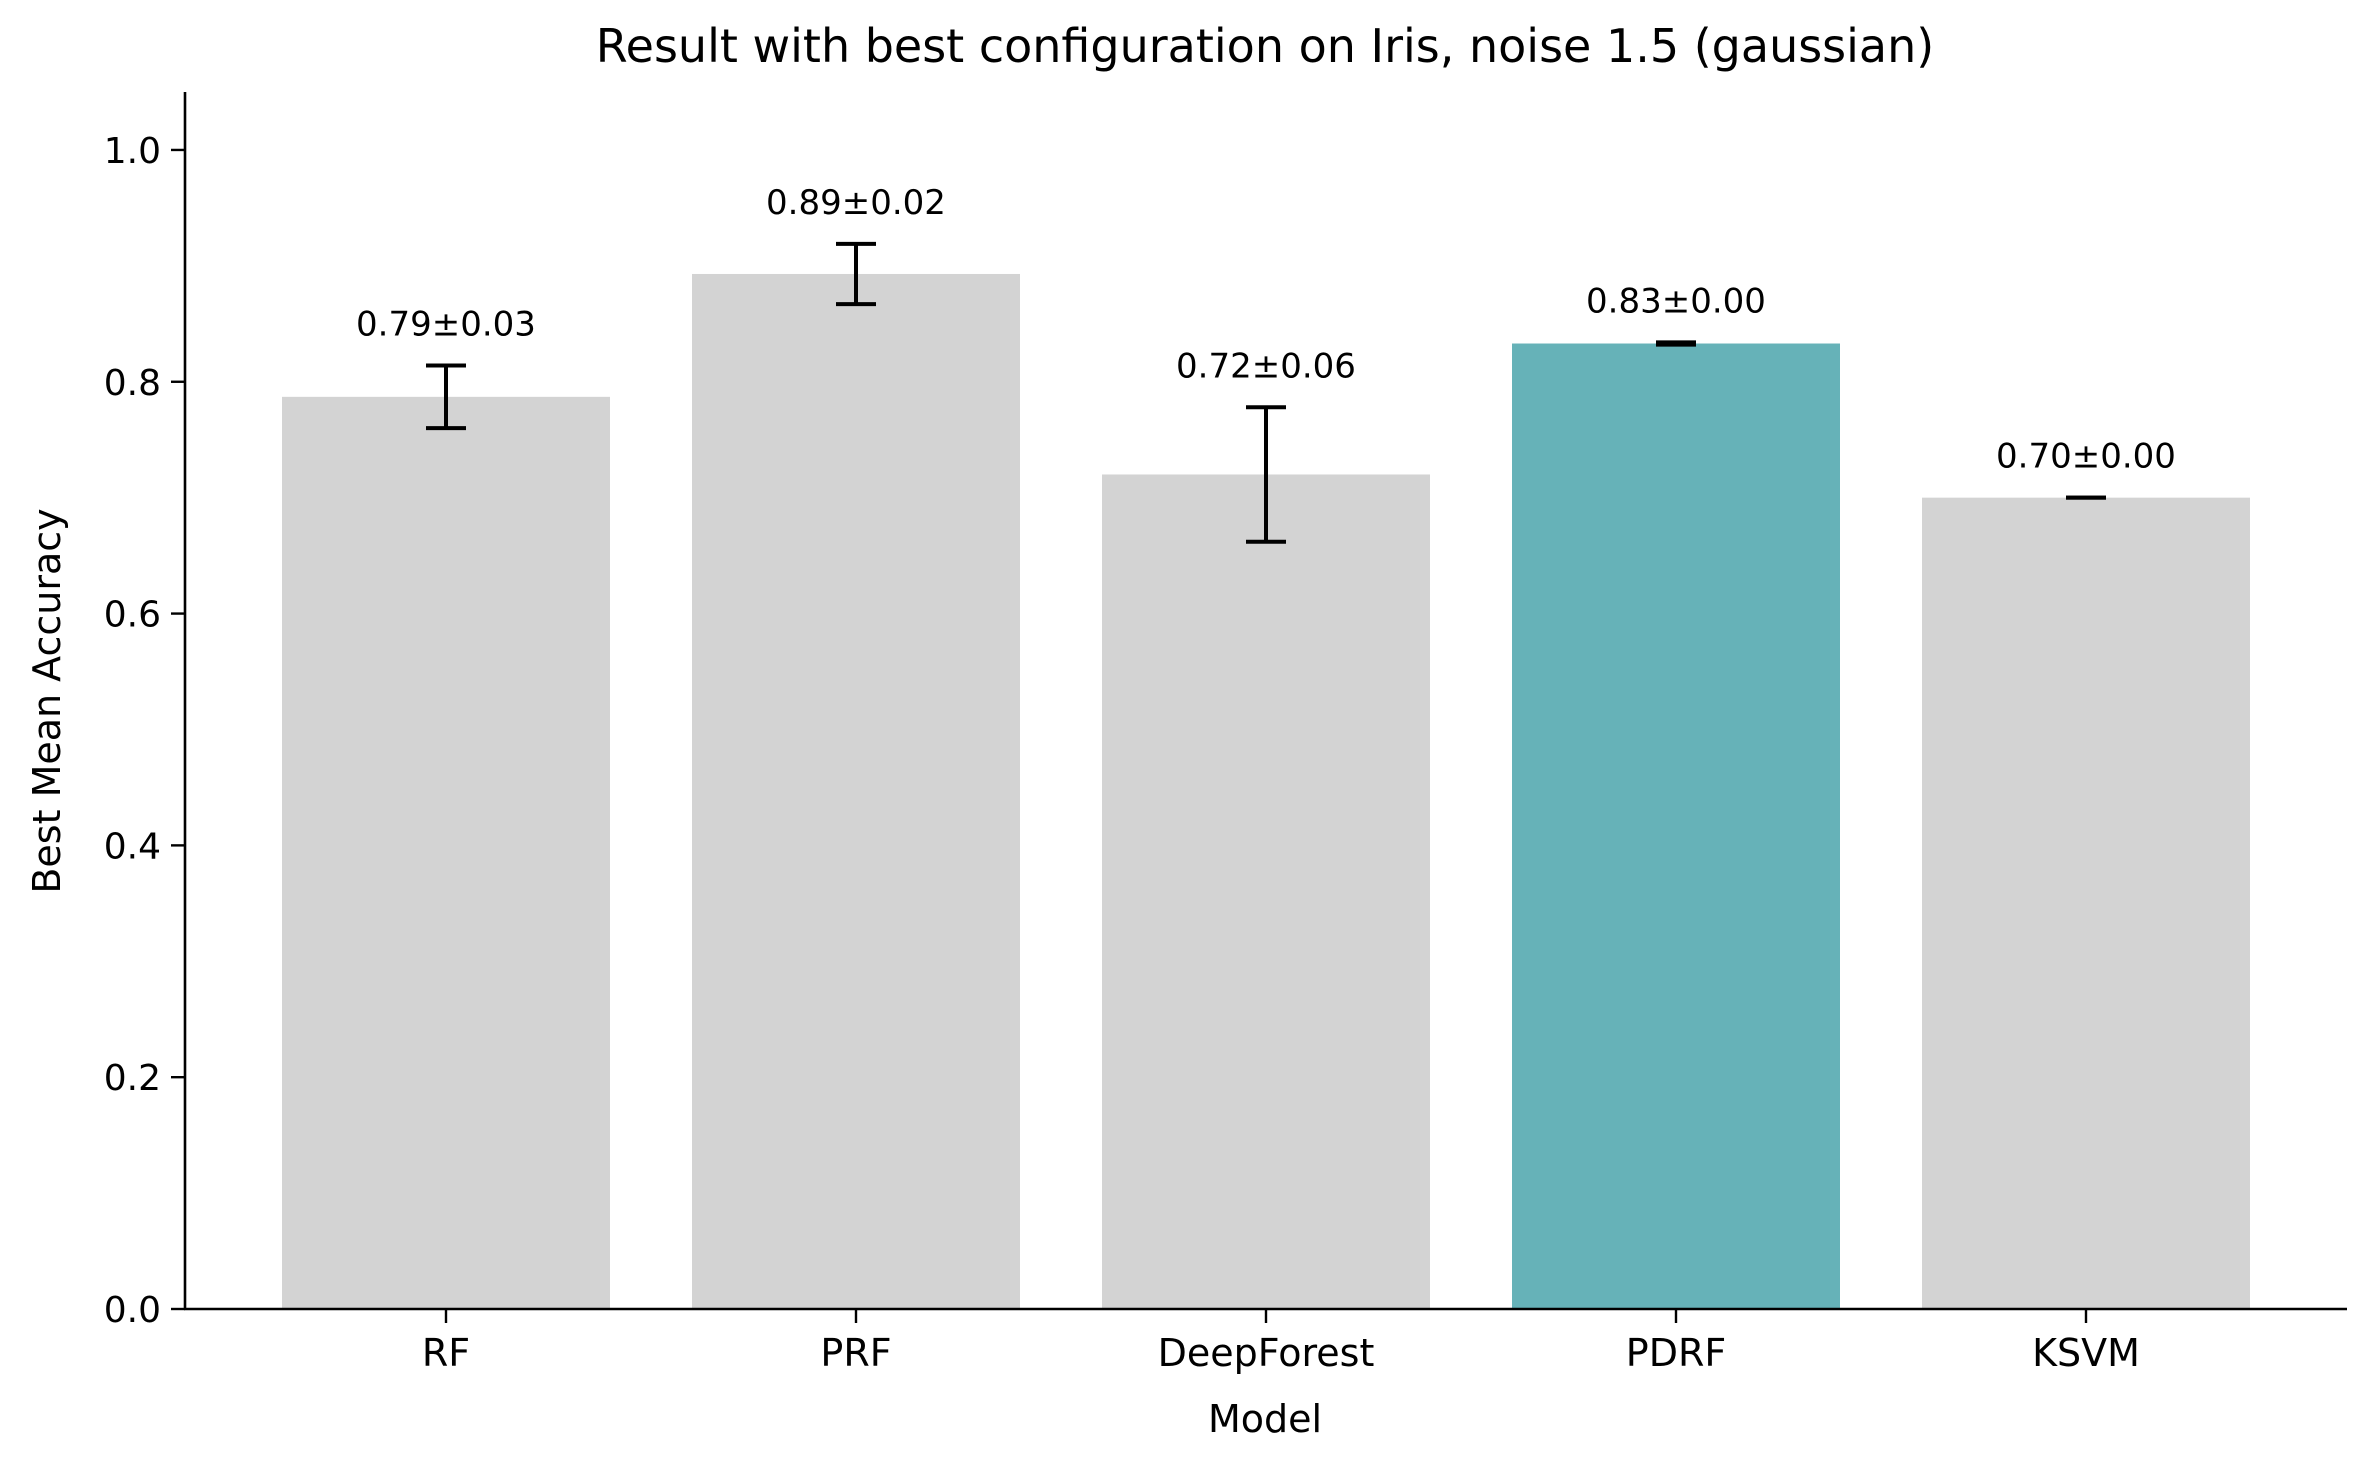 The height and width of the screenshot is (1470, 2370). What do you see at coordinates (855, 1353) in the screenshot?
I see `x-tick-label-prf: PRF` at bounding box center [855, 1353].